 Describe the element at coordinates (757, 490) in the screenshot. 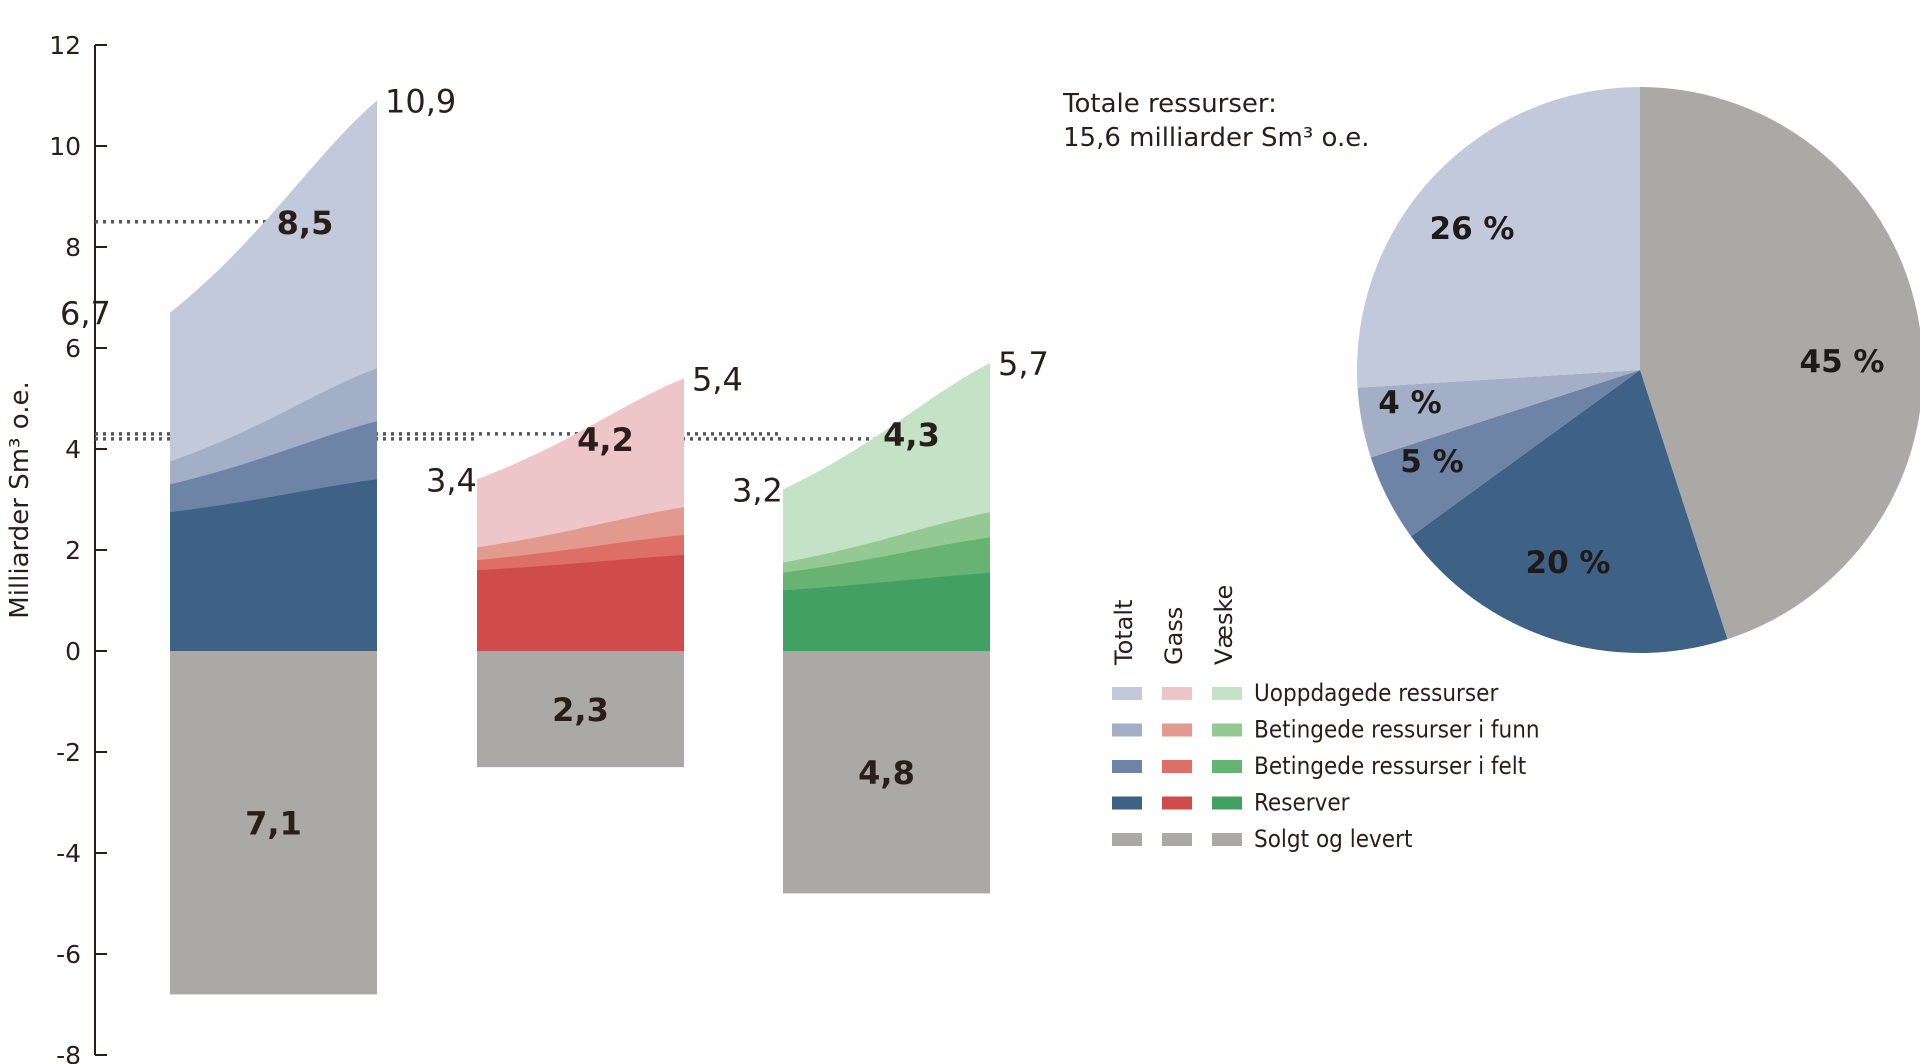

I see `start-value-label: 3,2` at that location.